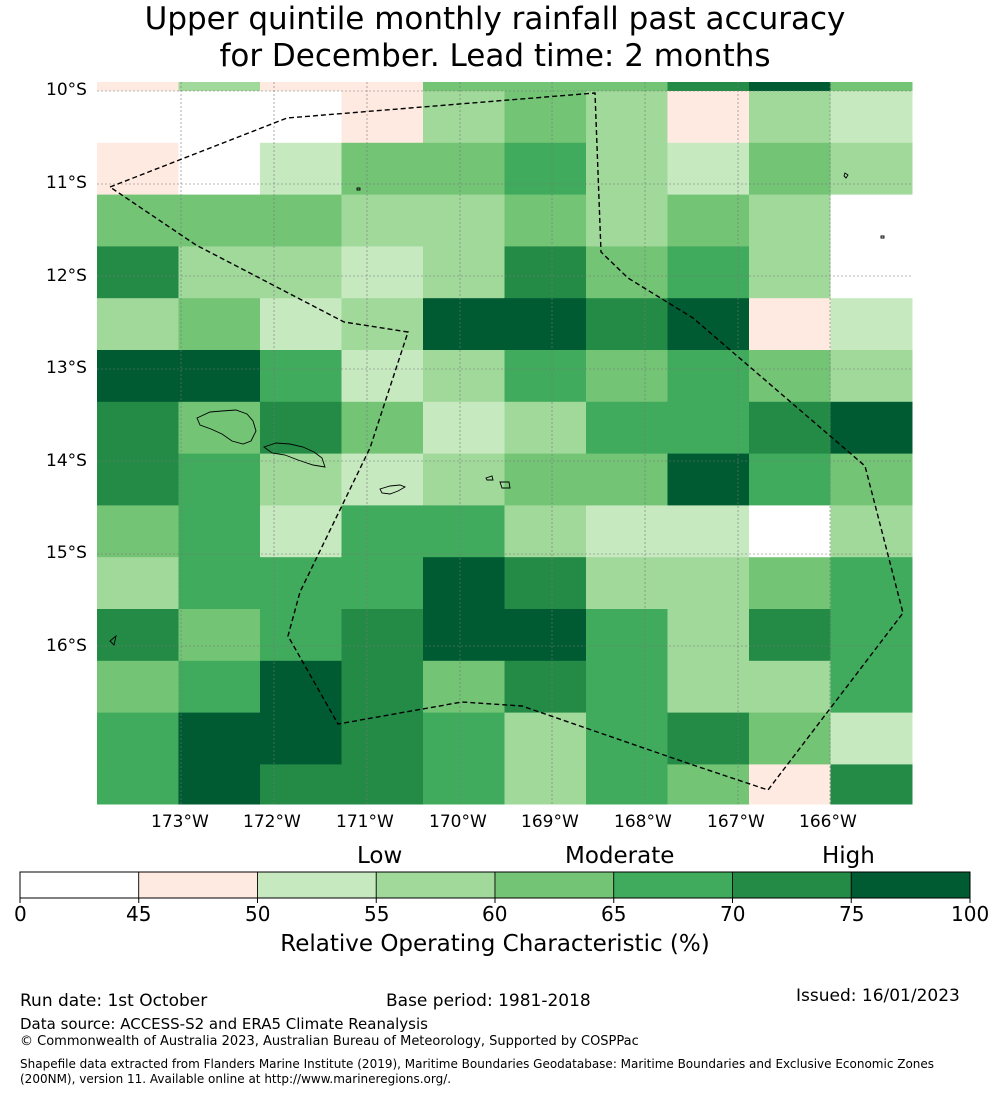 The image size is (990, 1095). Describe the element at coordinates (258, 914) in the screenshot. I see `tick-label-50: 50` at that location.